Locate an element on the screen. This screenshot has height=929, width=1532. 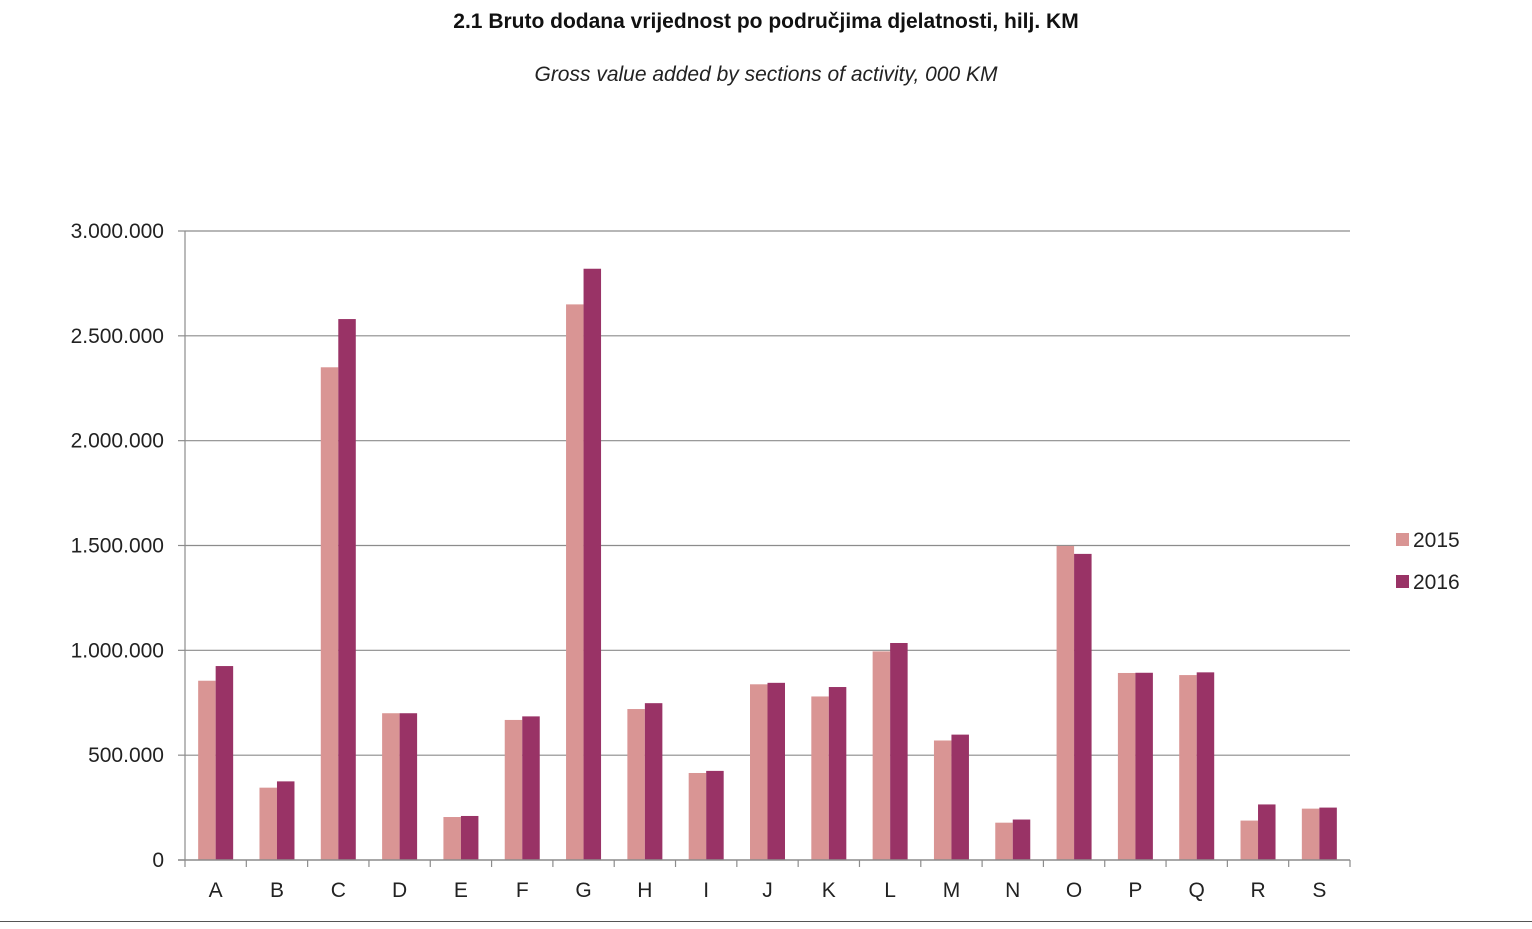
bar-2016-B is located at coordinates (285, 820).